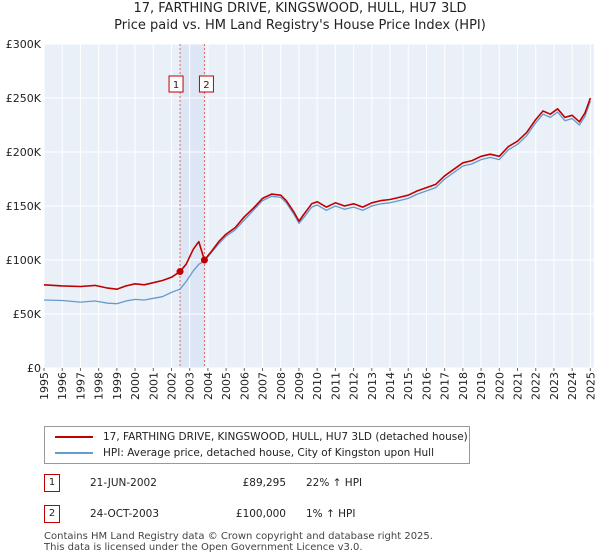 This screenshot has height=560, width=600. I want to click on x-tick-label: 2005, so click(226, 386).